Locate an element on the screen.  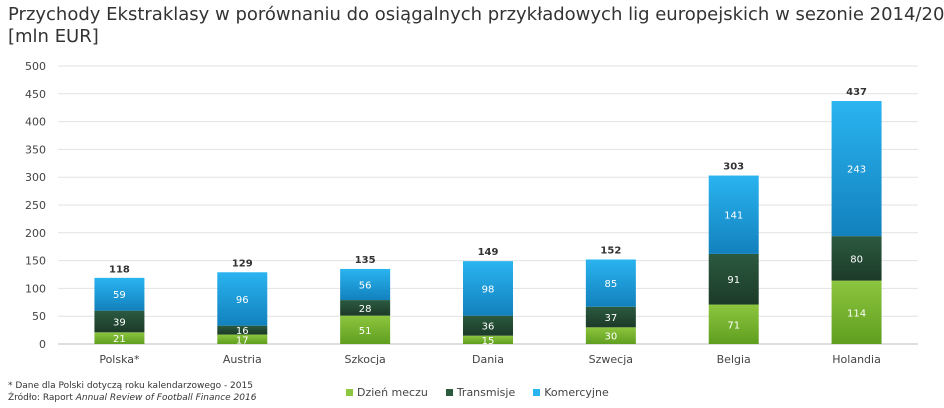
data-label-matchday: 21 is located at coordinates (119, 339).